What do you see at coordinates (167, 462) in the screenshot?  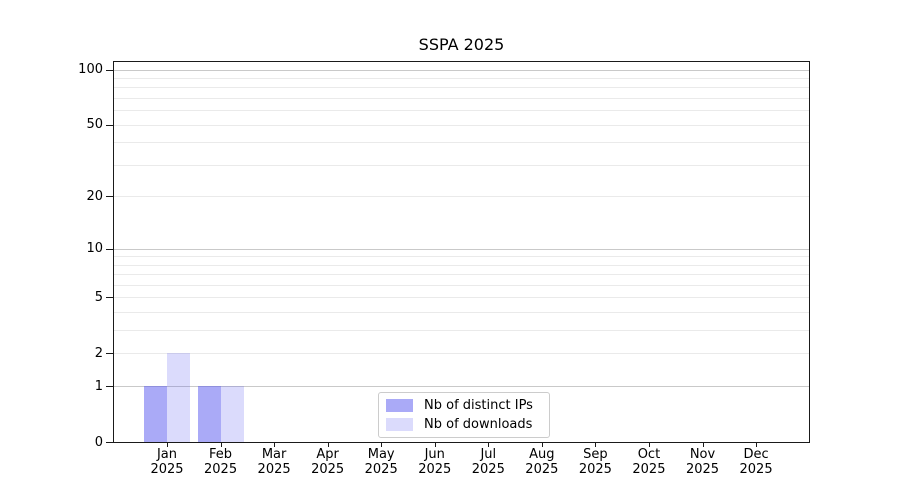 I see `x-tick-label: Jan 2025` at bounding box center [167, 462].